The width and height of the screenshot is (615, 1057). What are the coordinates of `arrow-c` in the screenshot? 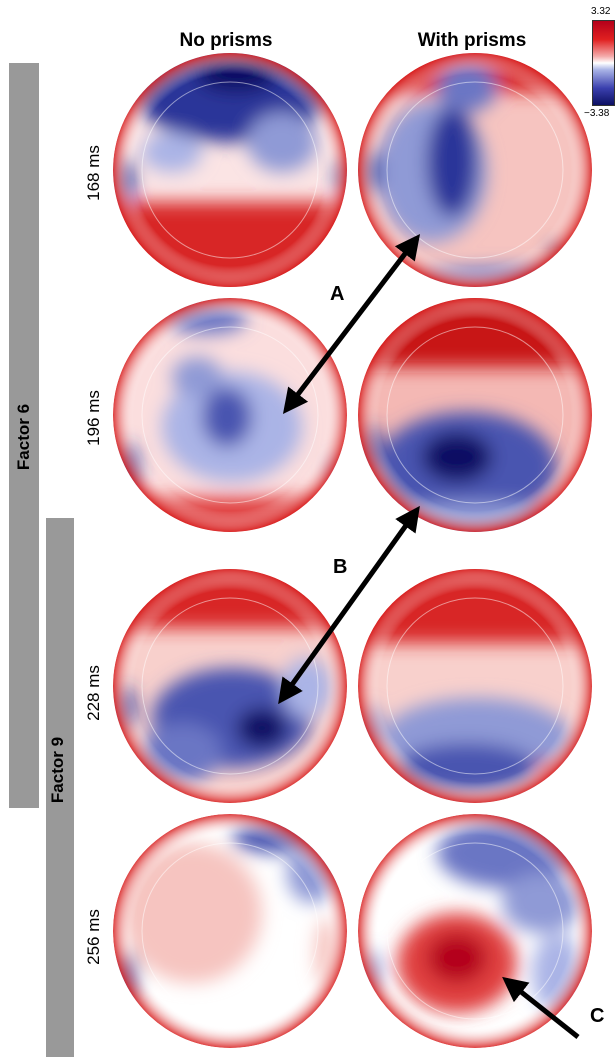 It's located at (541, 1007).